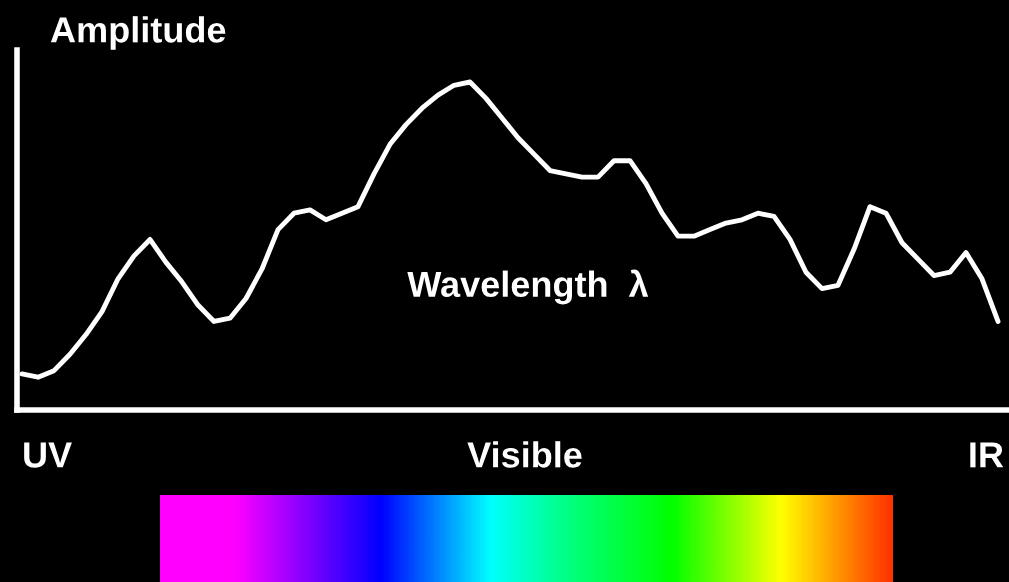  Describe the element at coordinates (528, 287) in the screenshot. I see `x-axis-title: Wavelength λ` at that location.